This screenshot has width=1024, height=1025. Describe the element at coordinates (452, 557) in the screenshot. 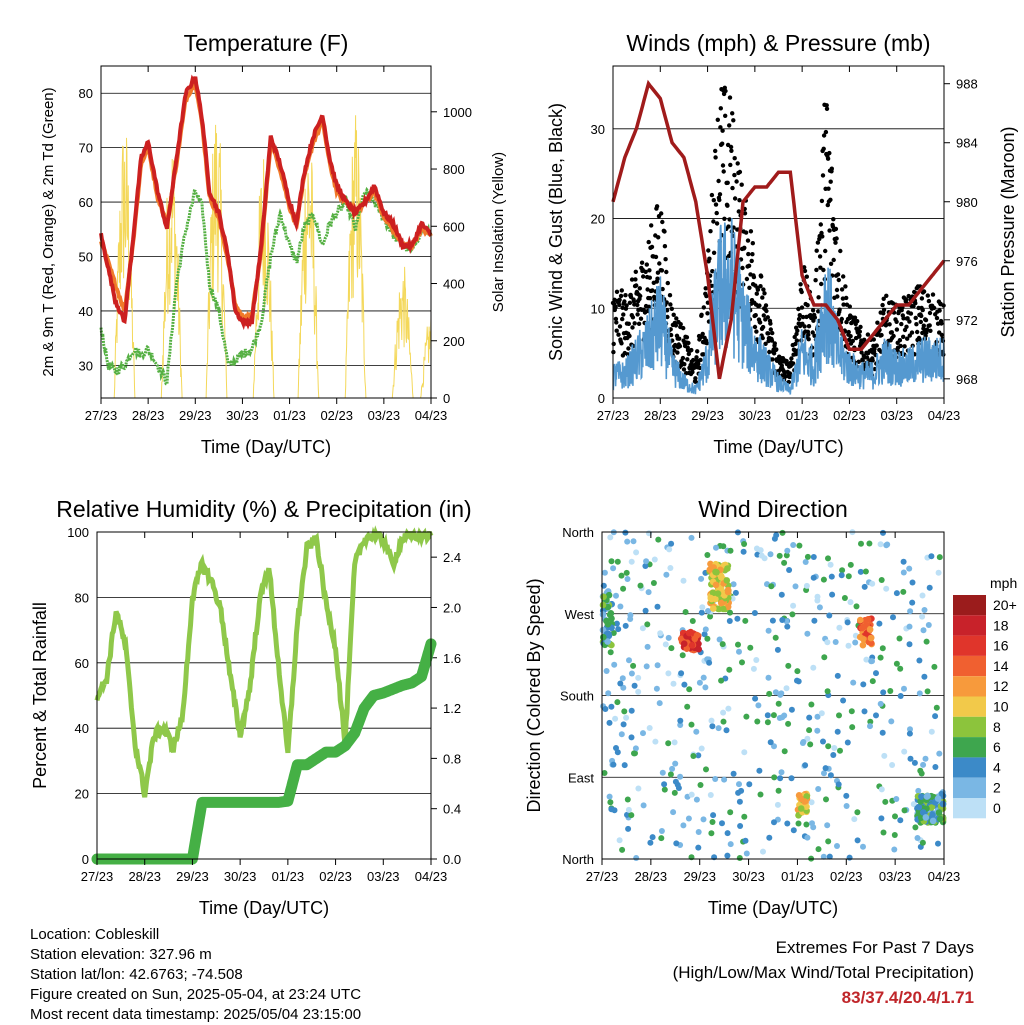

I see `y-right-tick-label: 2.4` at that location.